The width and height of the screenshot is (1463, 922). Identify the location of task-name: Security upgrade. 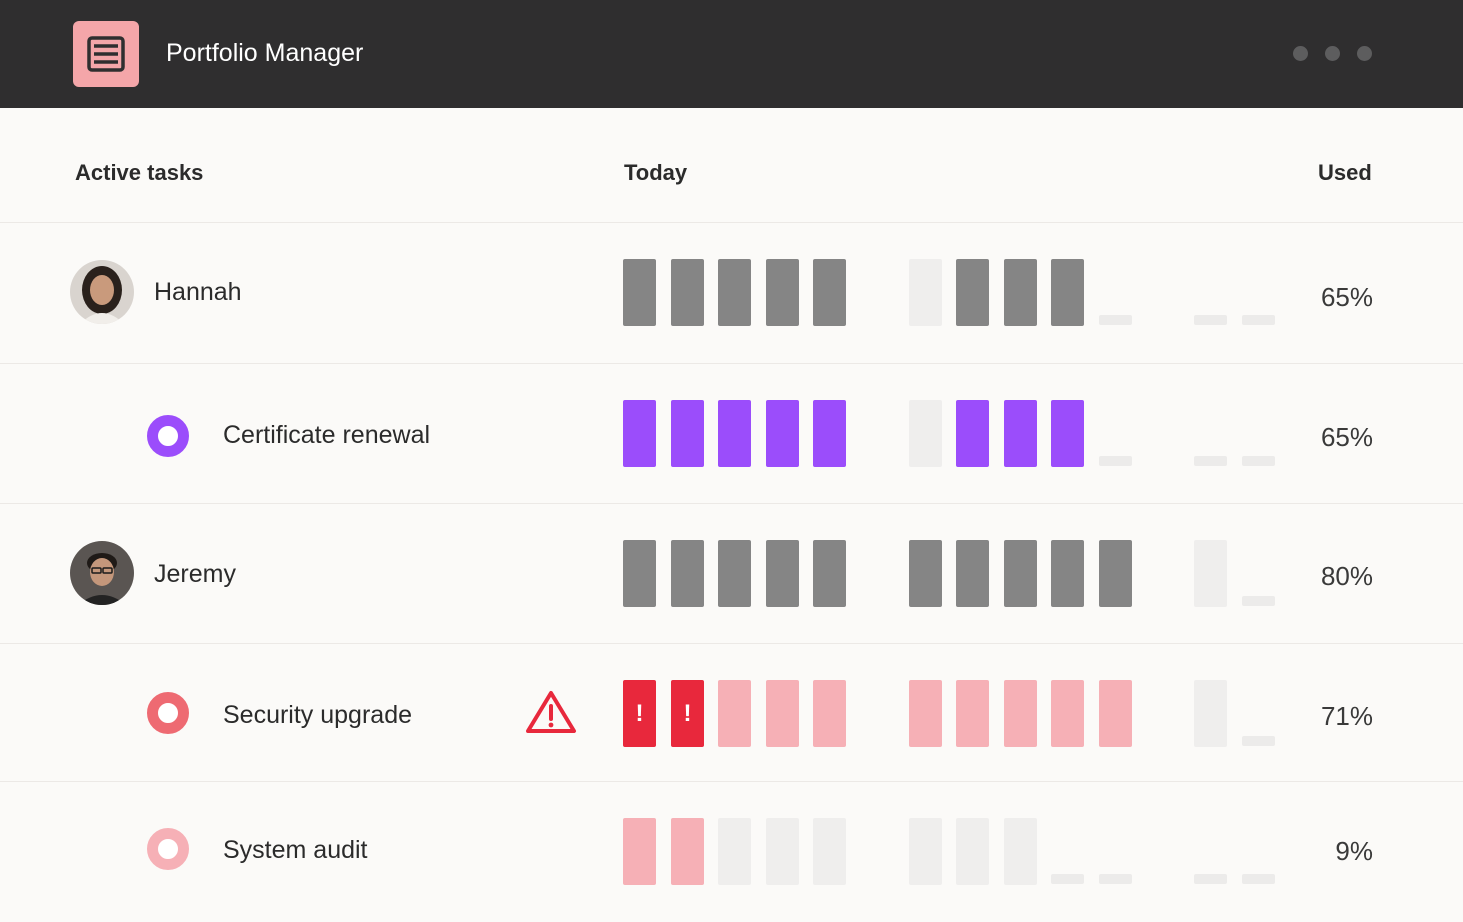
(318, 715).